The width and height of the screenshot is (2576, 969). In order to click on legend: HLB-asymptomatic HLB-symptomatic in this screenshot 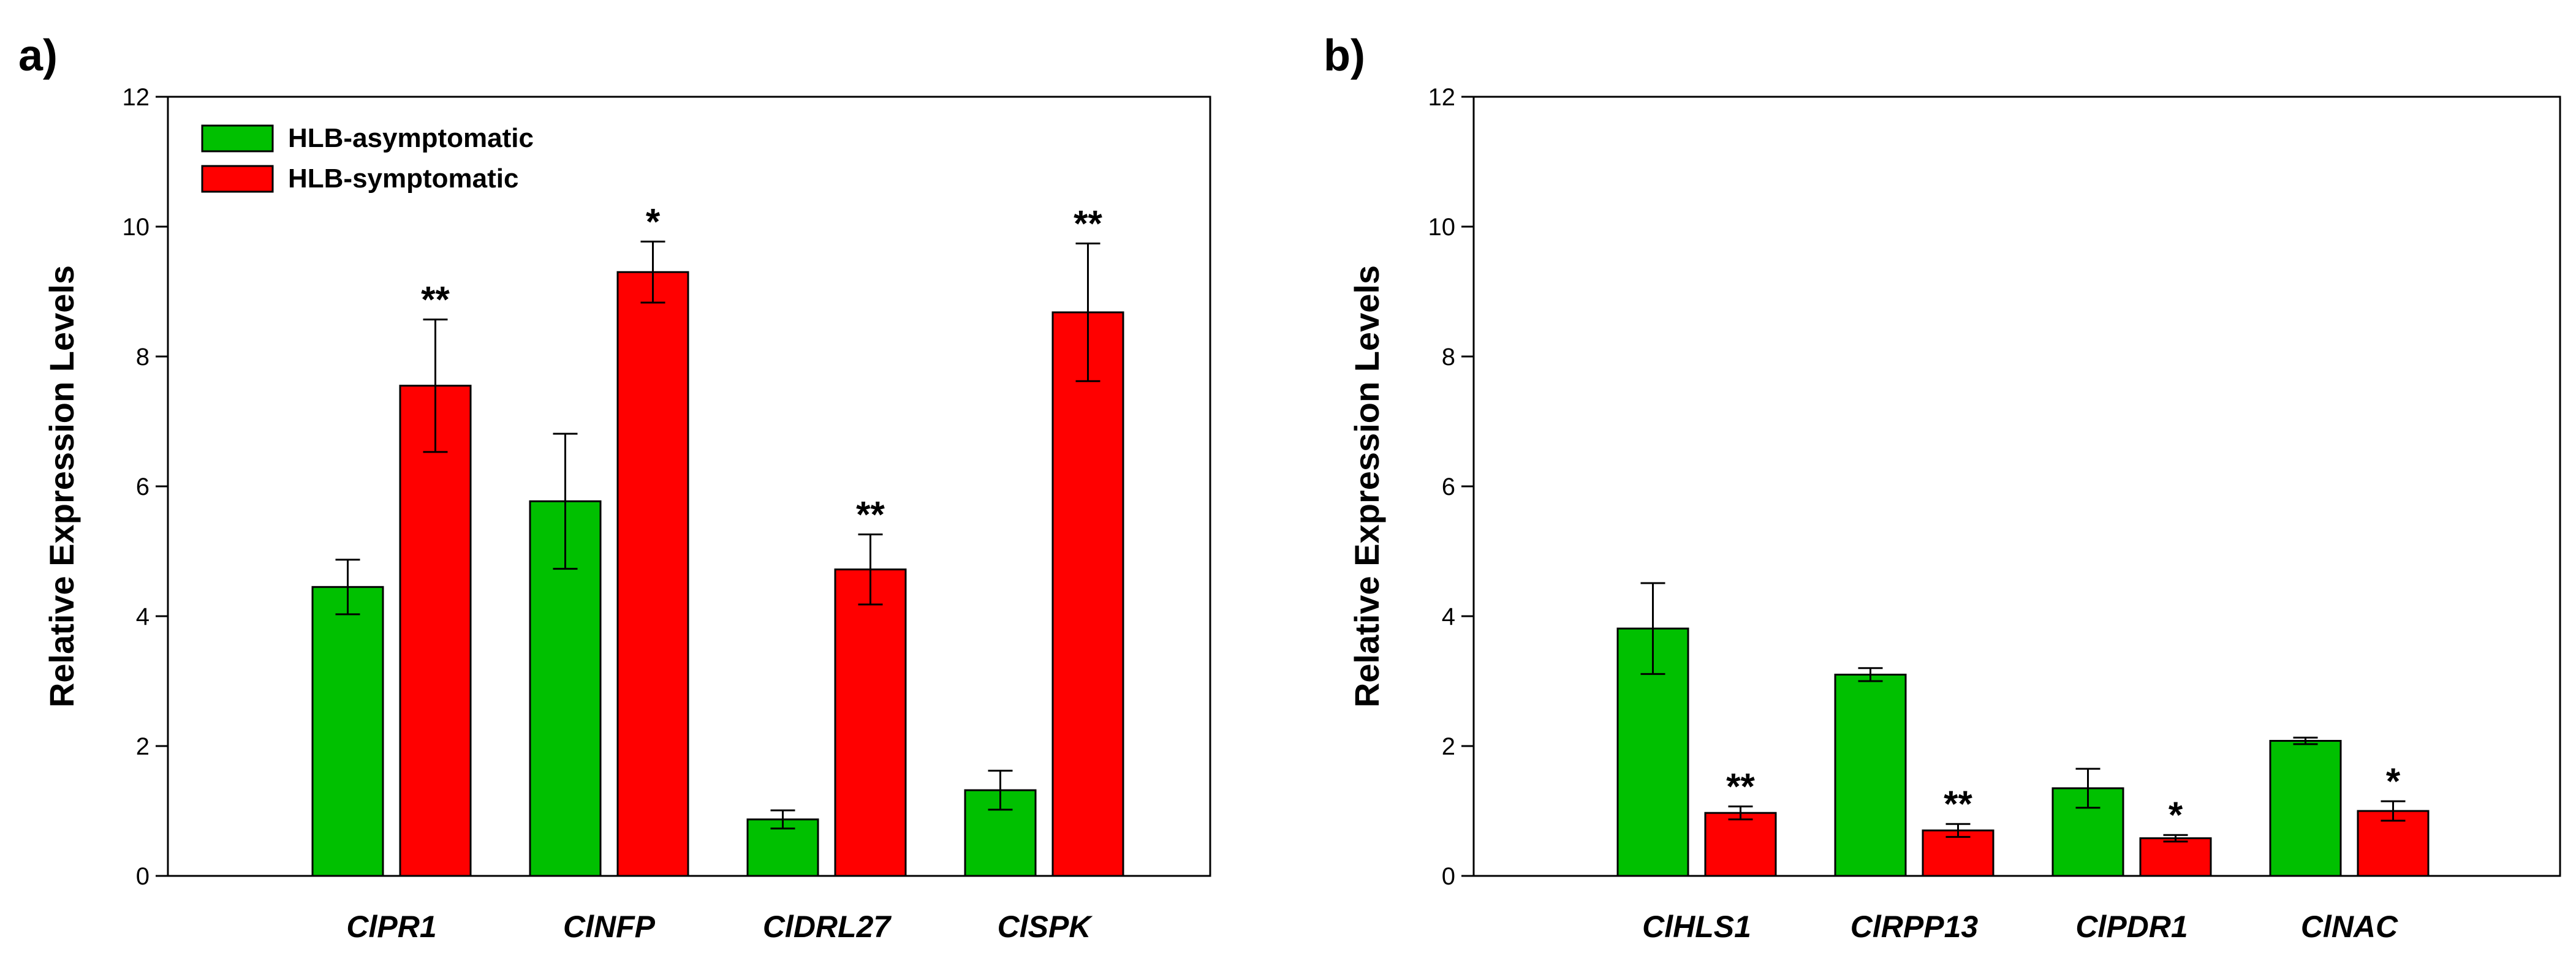, I will do `click(367, 158)`.